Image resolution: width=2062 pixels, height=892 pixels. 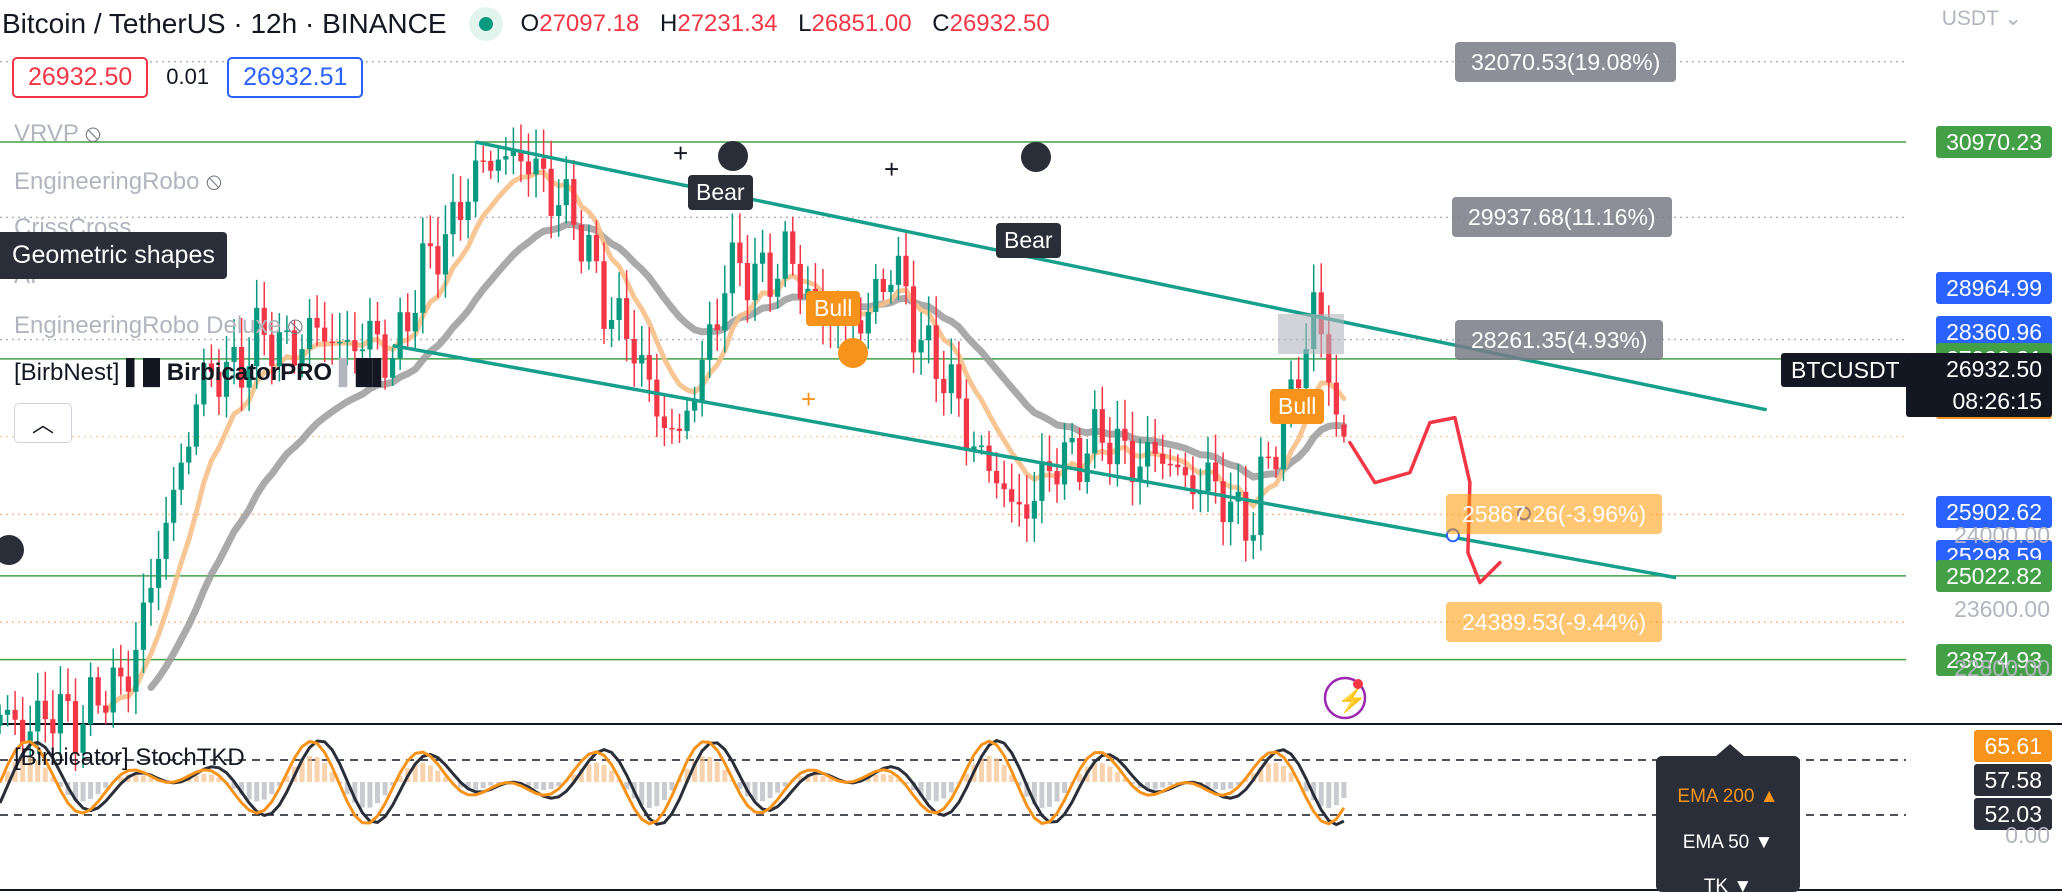 What do you see at coordinates (107, 181) in the screenshot?
I see `legend-label: EngineeringRobo` at bounding box center [107, 181].